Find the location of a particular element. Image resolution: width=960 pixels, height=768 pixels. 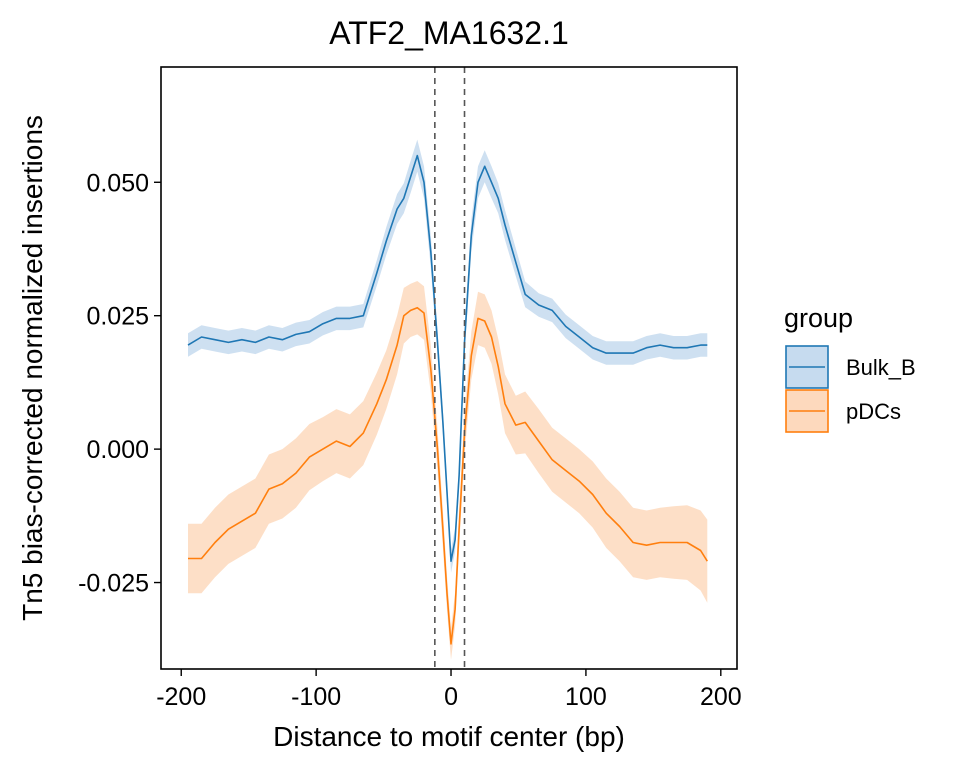

x-tick-label: -100 is located at coordinates (316, 697).